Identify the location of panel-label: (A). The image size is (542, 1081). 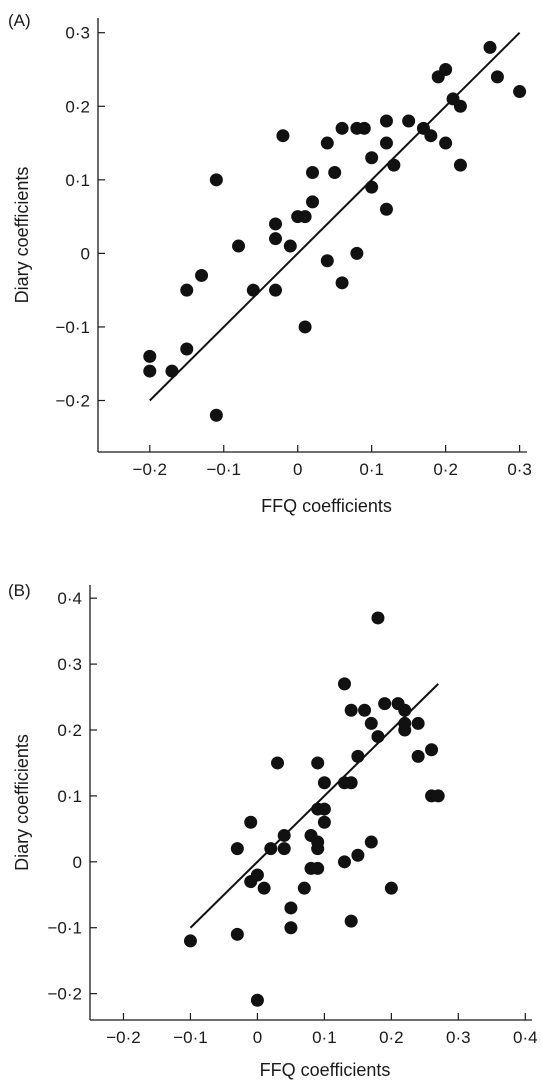
(19, 20).